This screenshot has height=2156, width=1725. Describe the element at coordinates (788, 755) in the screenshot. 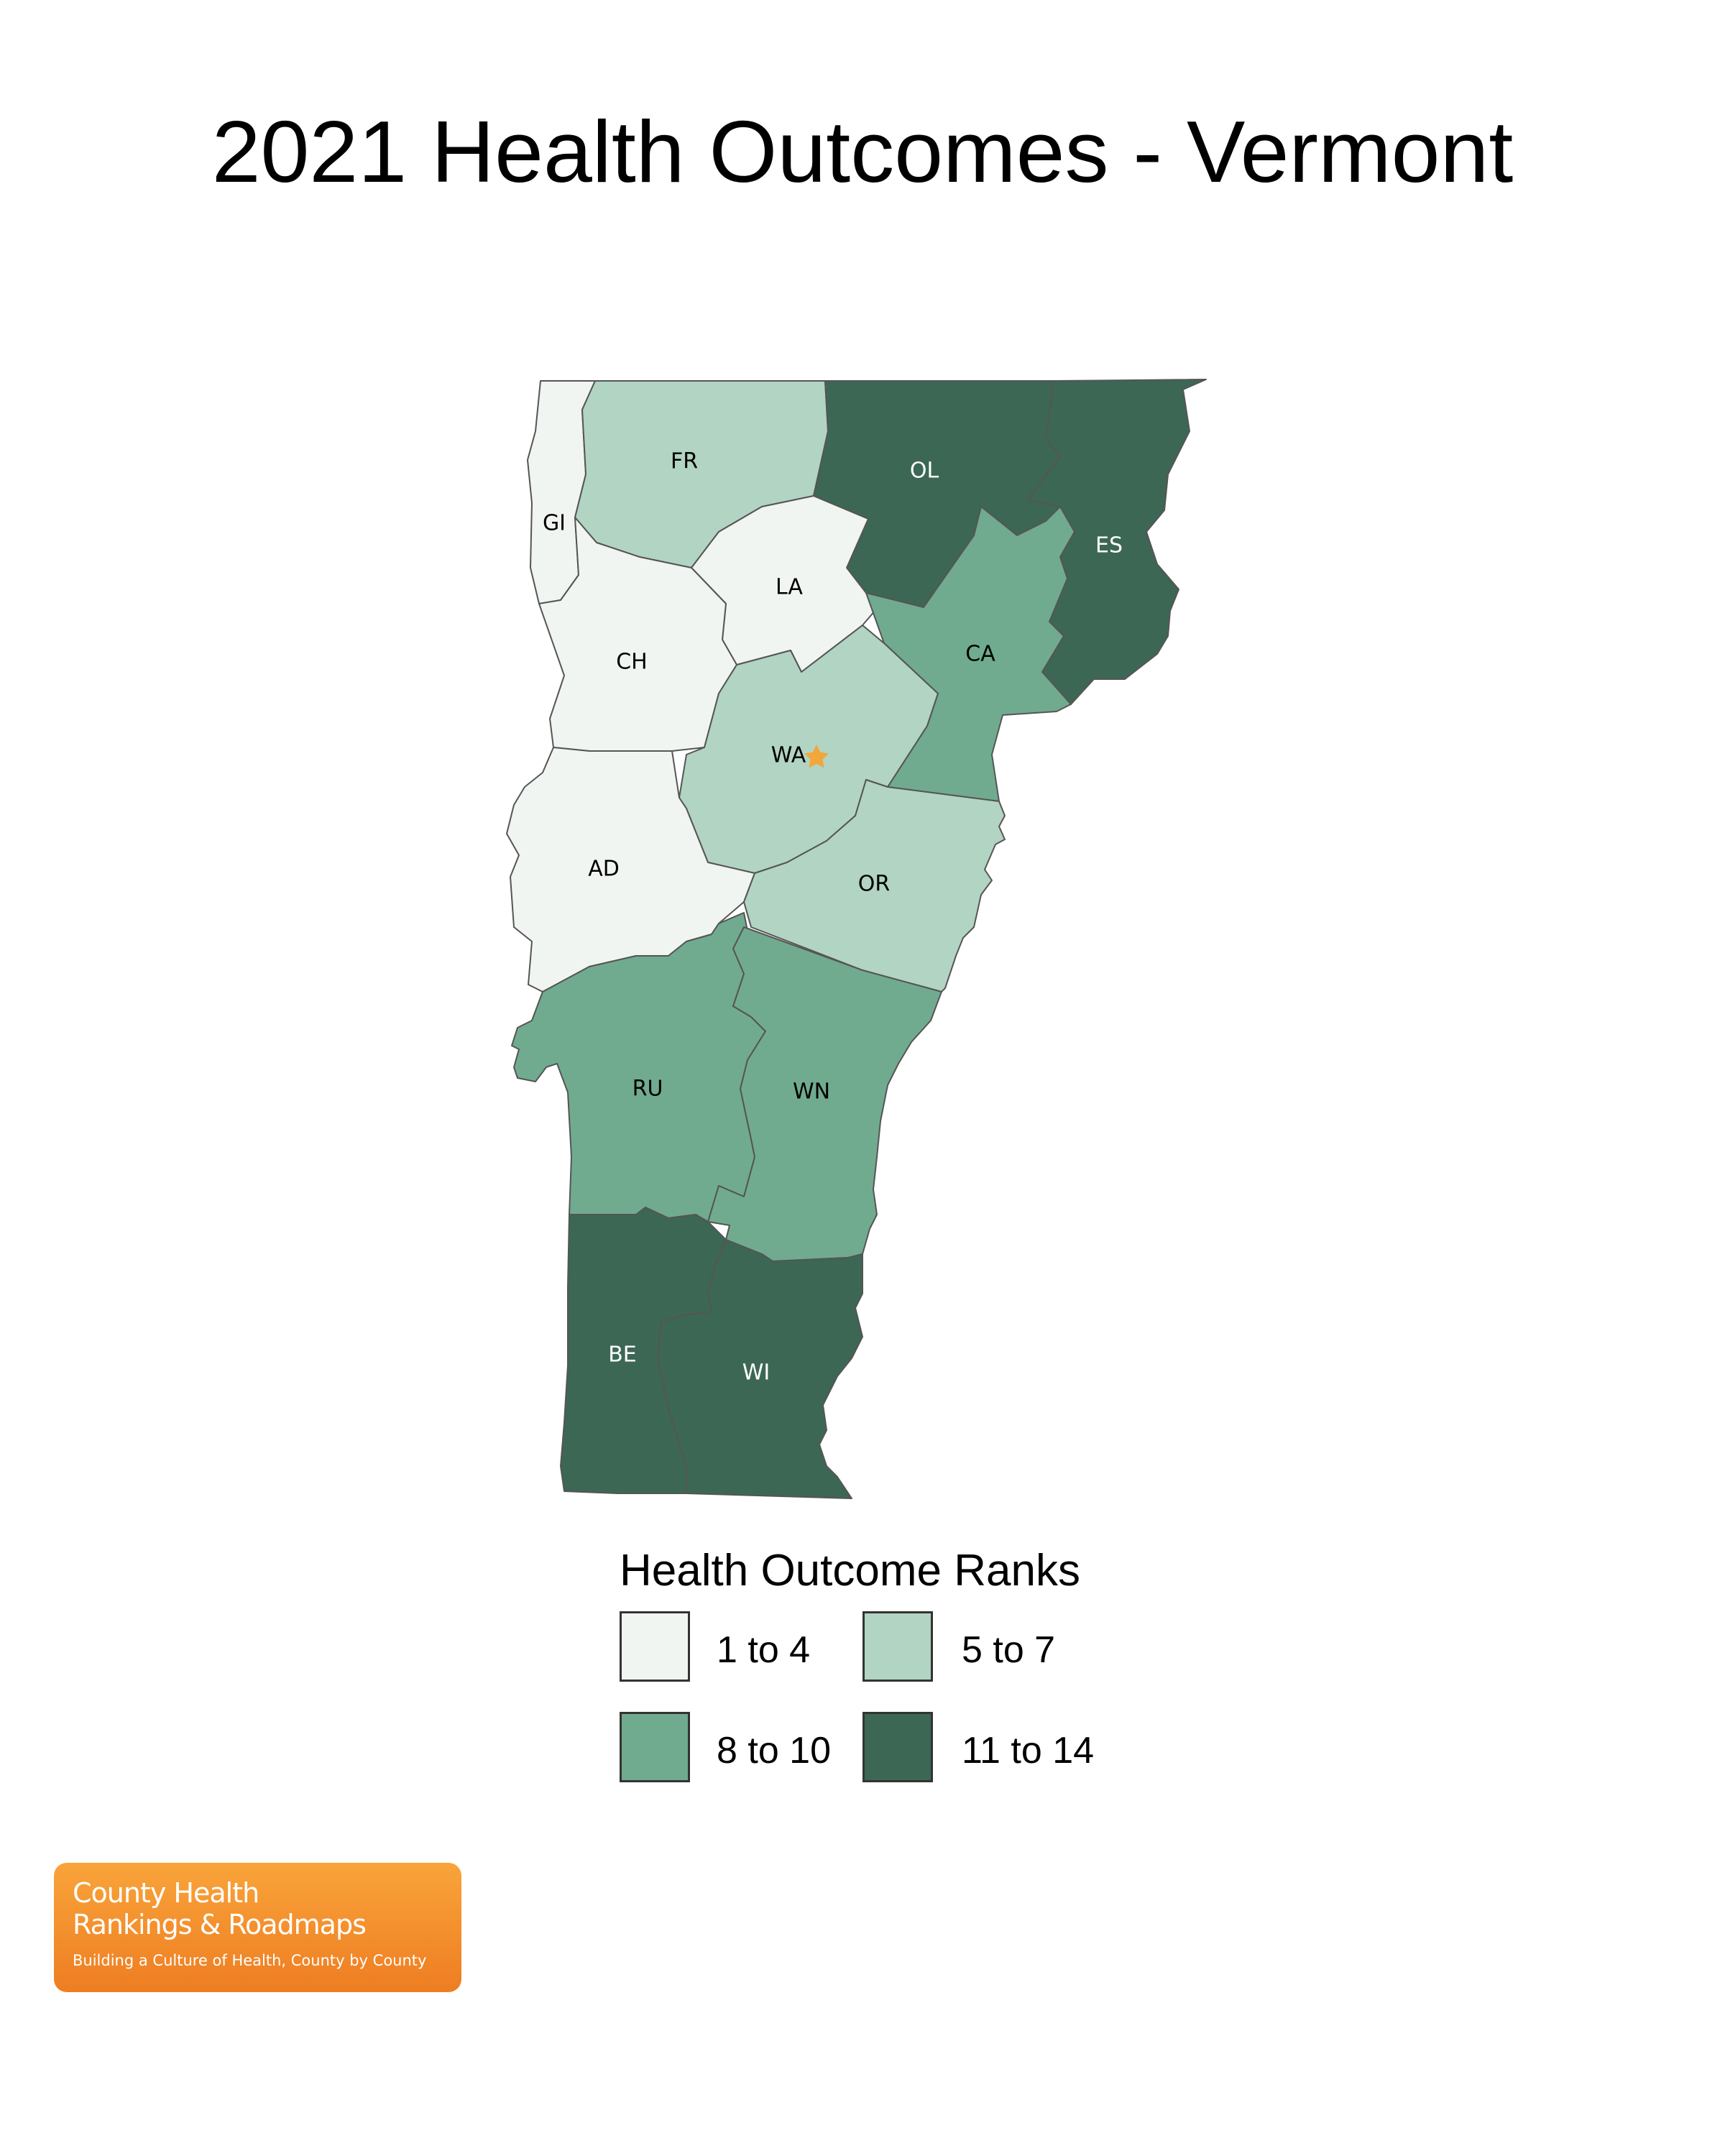

I see `county-label-WA: WA` at that location.